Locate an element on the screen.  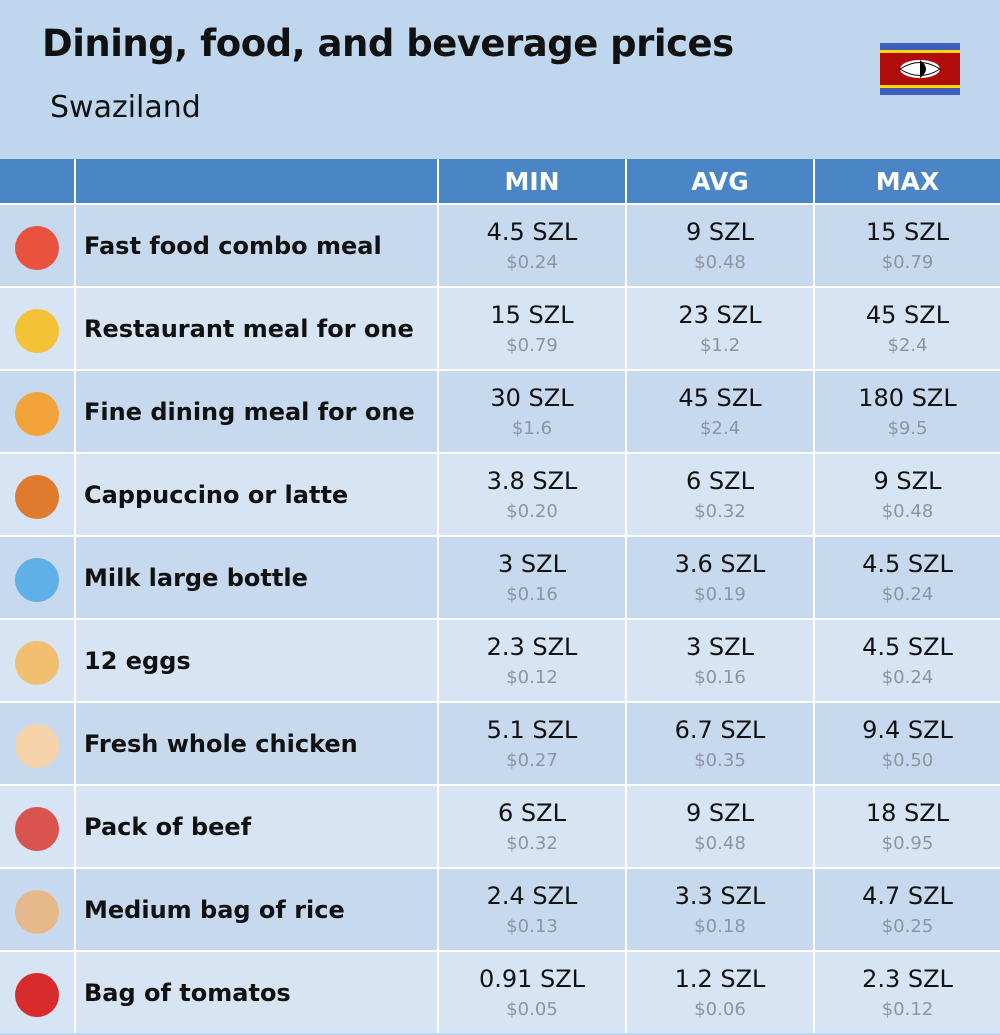
price-cell: 30 SZL $1.6 is located at coordinates (532, 411).